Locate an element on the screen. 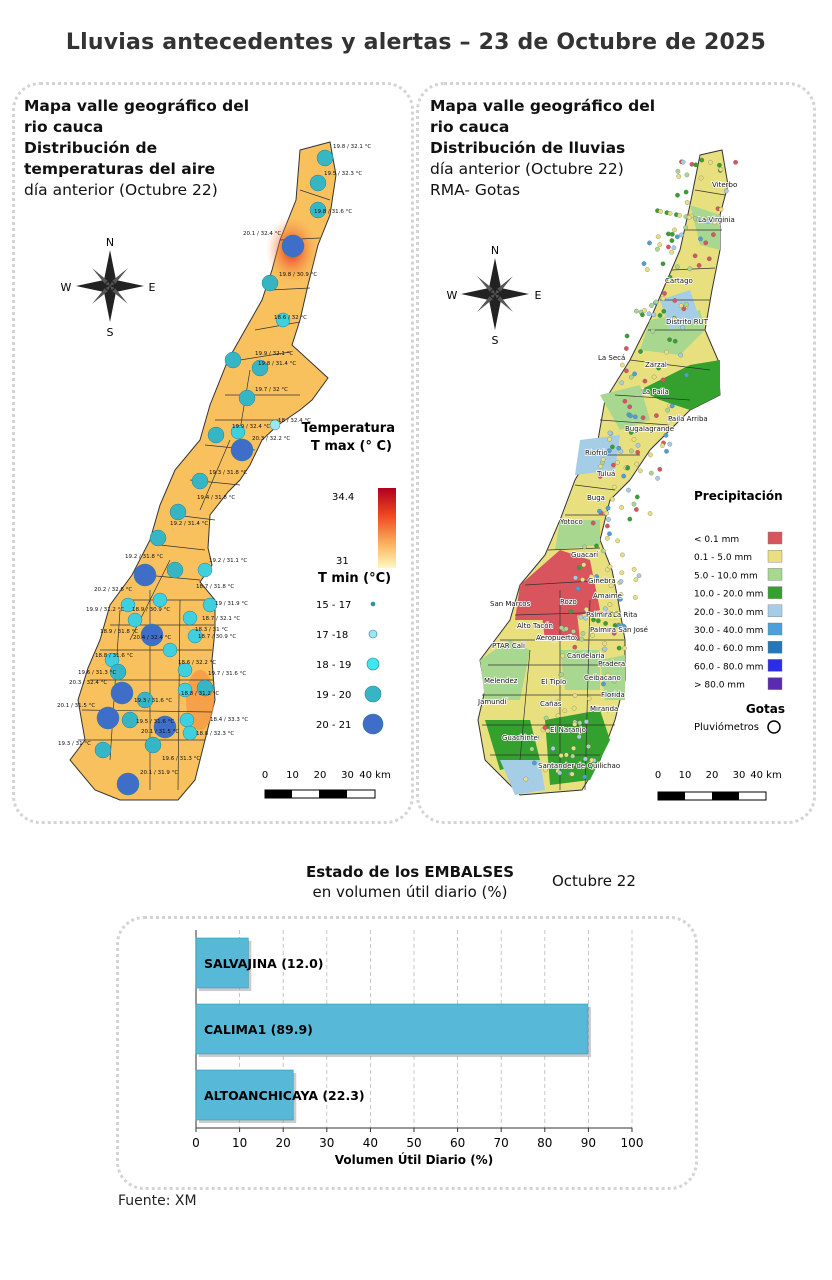 The height and width of the screenshot is (1280, 832). heading-line: RMA- Gotas is located at coordinates (475, 190).